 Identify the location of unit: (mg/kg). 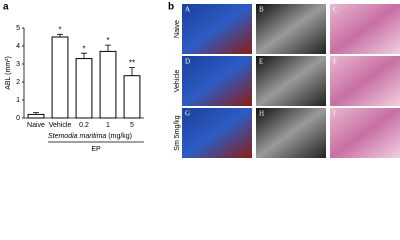
(120, 136).